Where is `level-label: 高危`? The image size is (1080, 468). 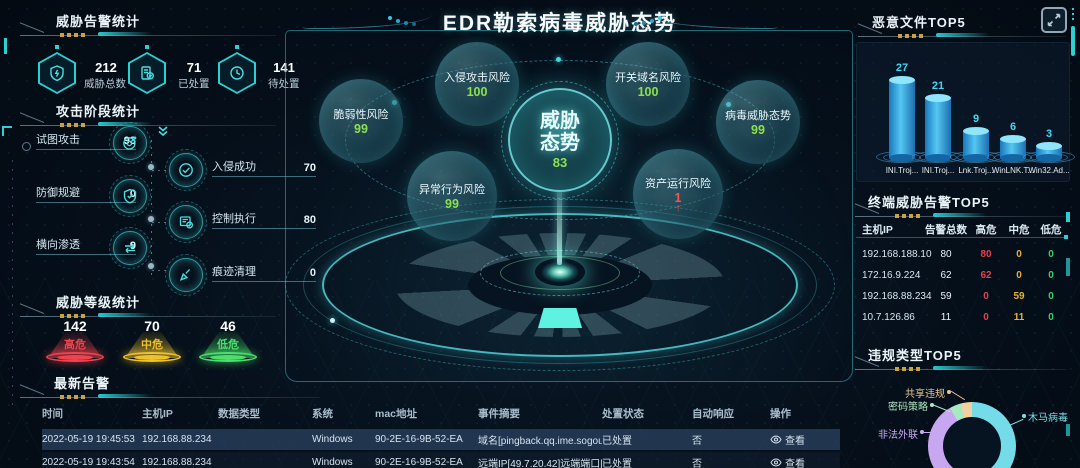 level-label: 高危 is located at coordinates (75, 345).